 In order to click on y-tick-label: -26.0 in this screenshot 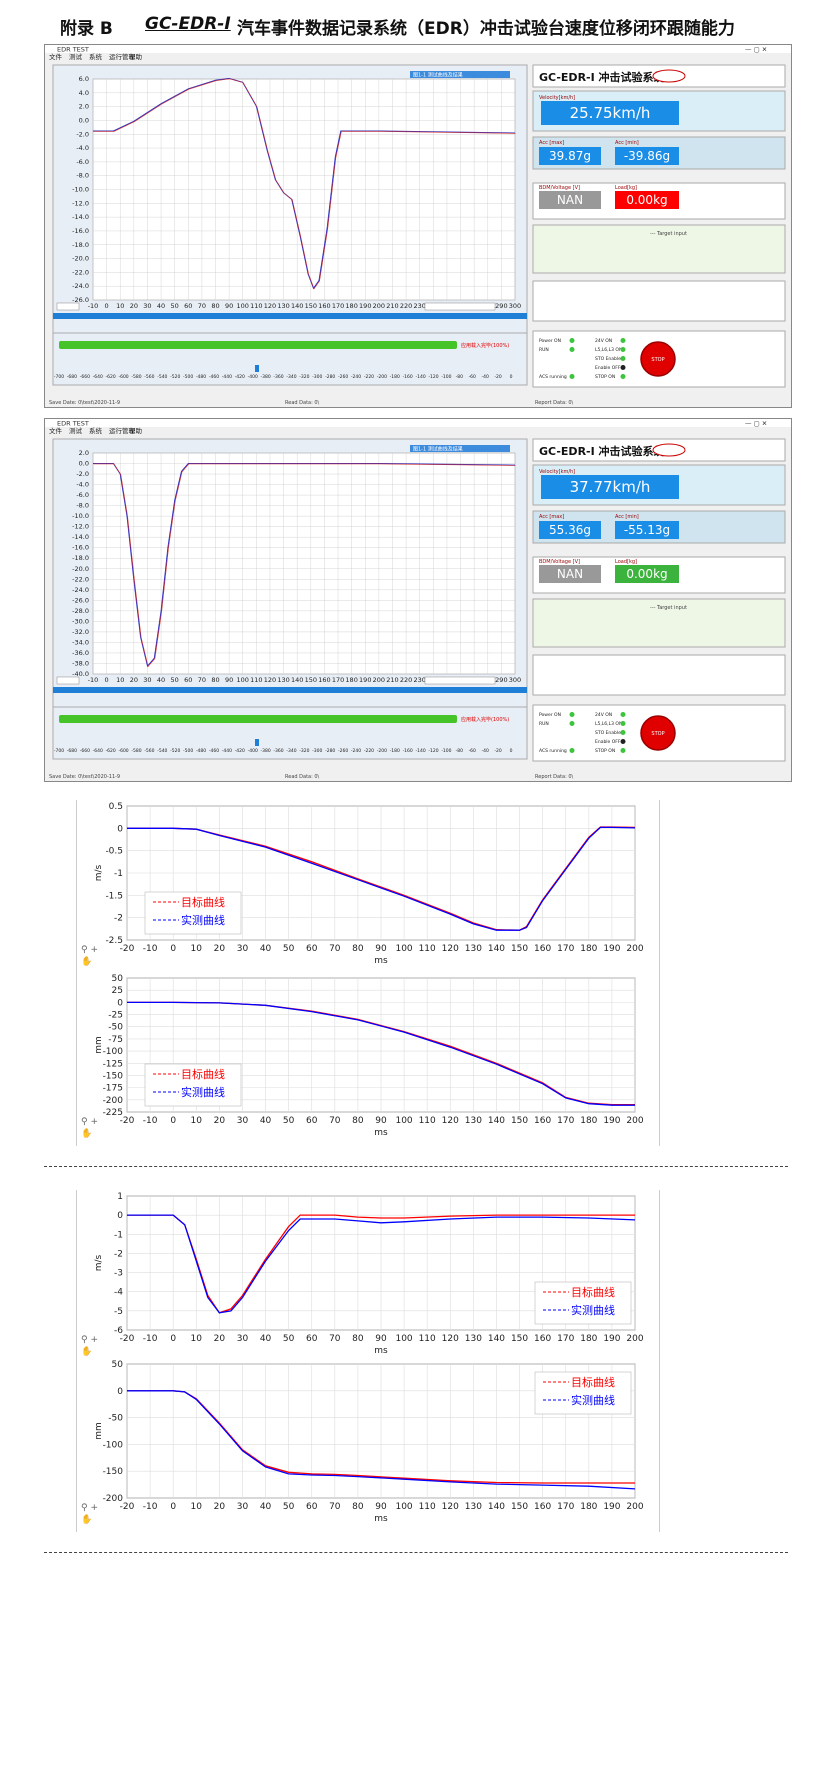, I will do `click(80, 300)`.